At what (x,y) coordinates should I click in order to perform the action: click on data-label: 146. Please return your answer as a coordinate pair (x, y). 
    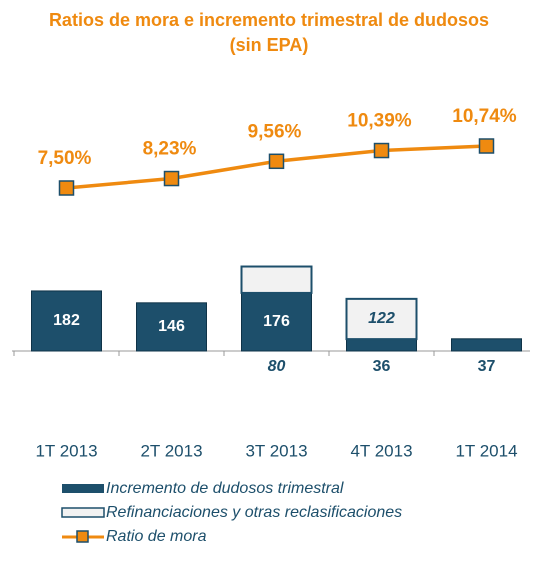
    Looking at the image, I should click on (171, 326).